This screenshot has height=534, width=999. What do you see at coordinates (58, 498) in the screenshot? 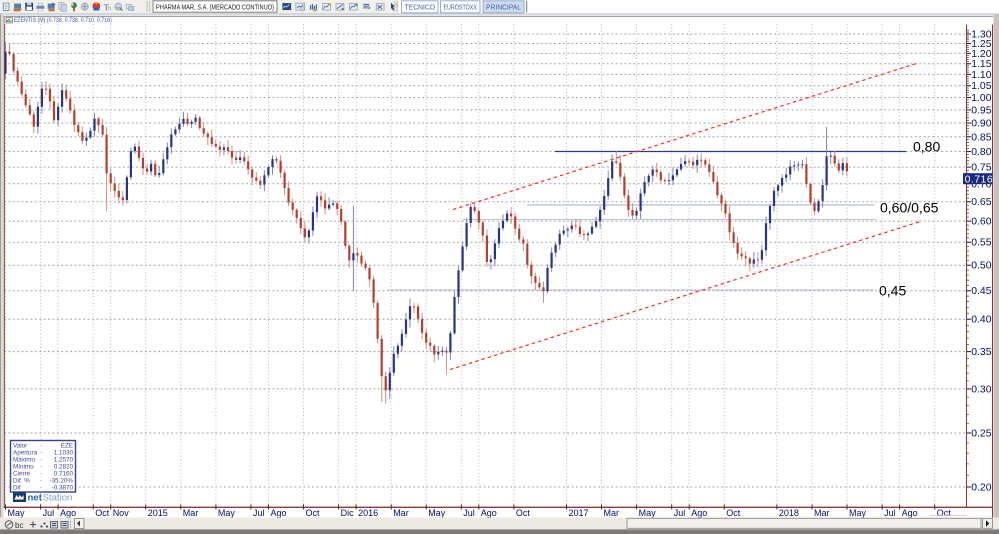
I see `svg-text: Station` at bounding box center [58, 498].